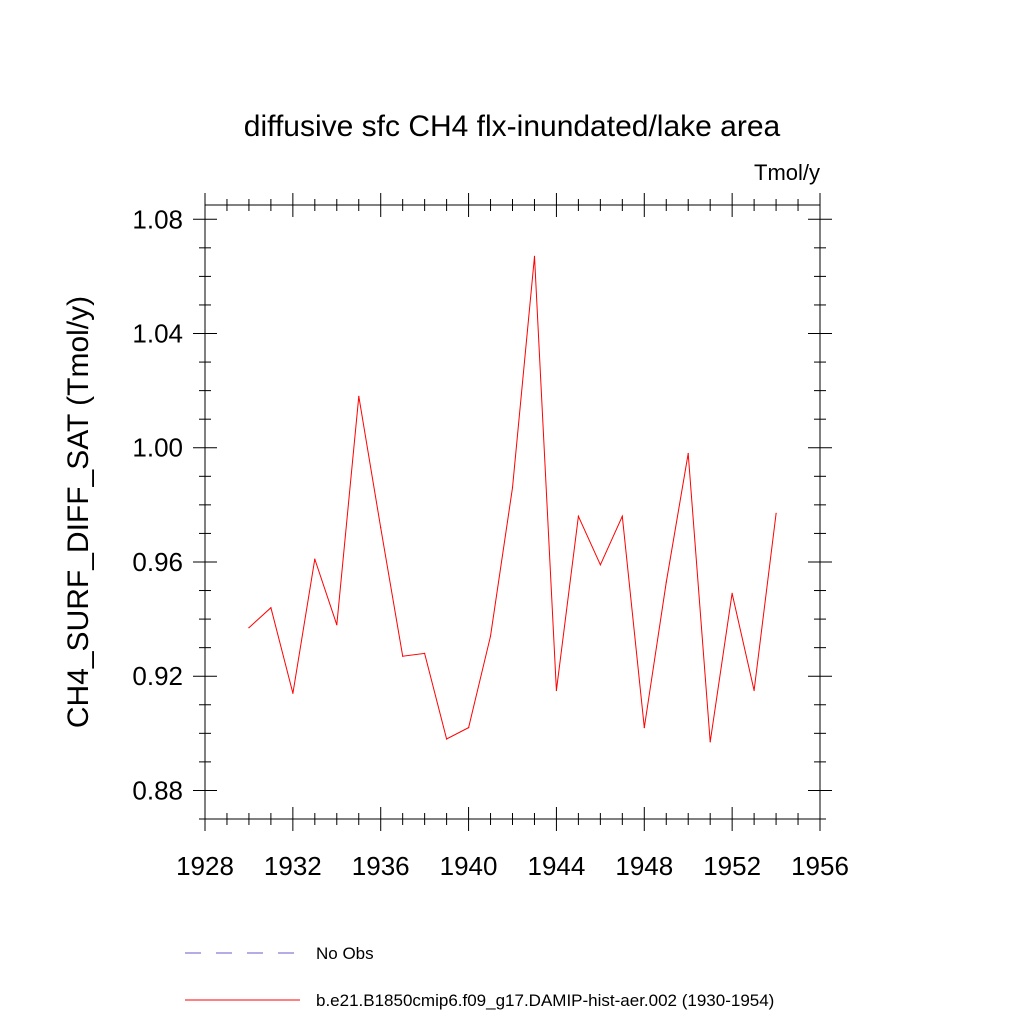 The height and width of the screenshot is (1024, 1024). What do you see at coordinates (381, 866) in the screenshot?
I see `x-tick-label: 1936` at bounding box center [381, 866].